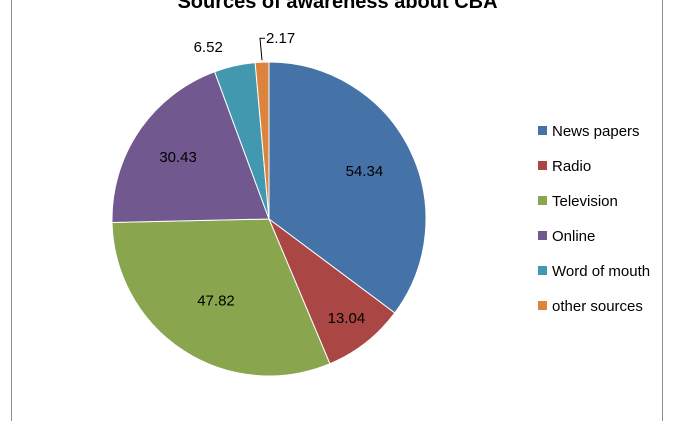 The image size is (675, 421). What do you see at coordinates (542, 165) in the screenshot?
I see `legend-swatch-radio` at bounding box center [542, 165].